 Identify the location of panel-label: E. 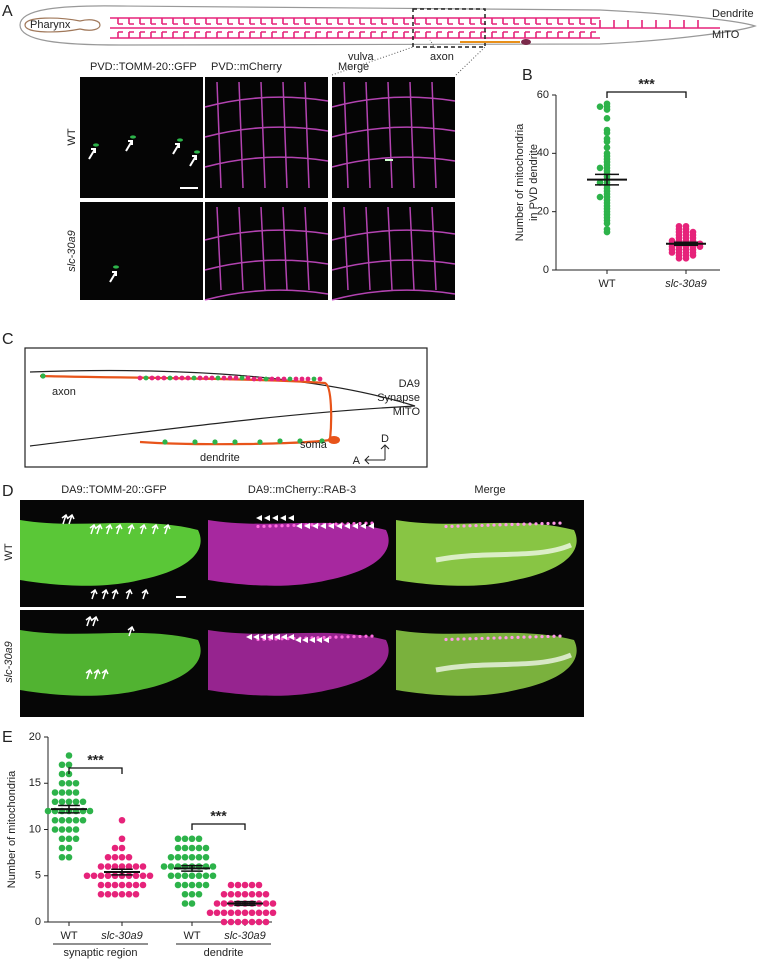
(7, 737).